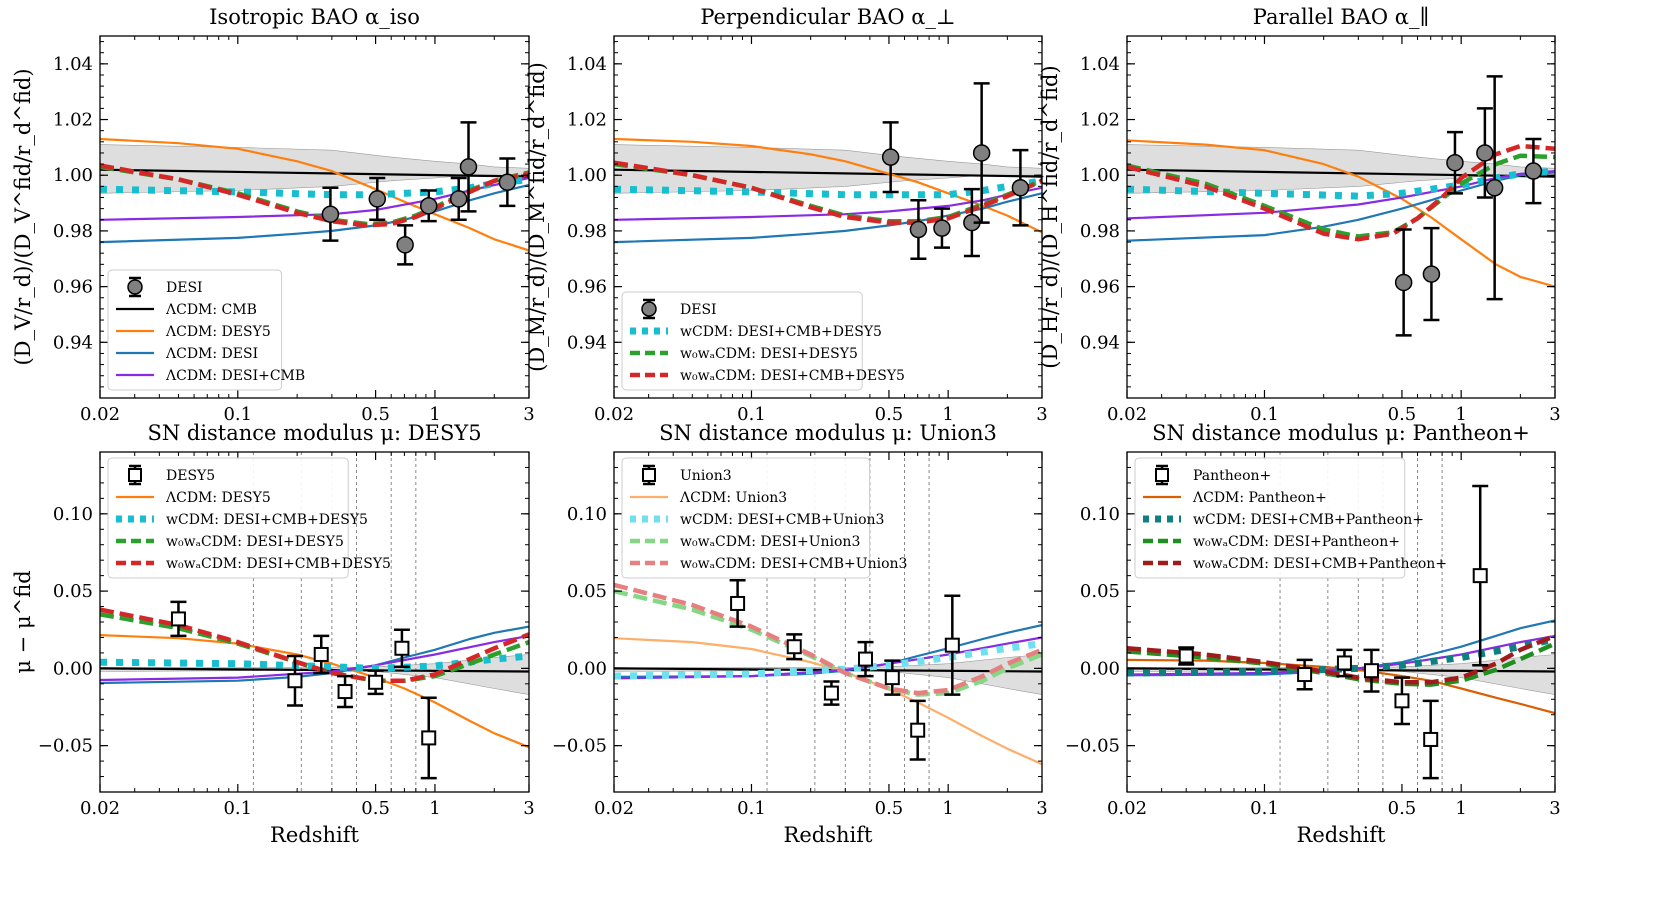  Describe the element at coordinates (706, 476) in the screenshot. I see `legend-label: Union3` at that location.